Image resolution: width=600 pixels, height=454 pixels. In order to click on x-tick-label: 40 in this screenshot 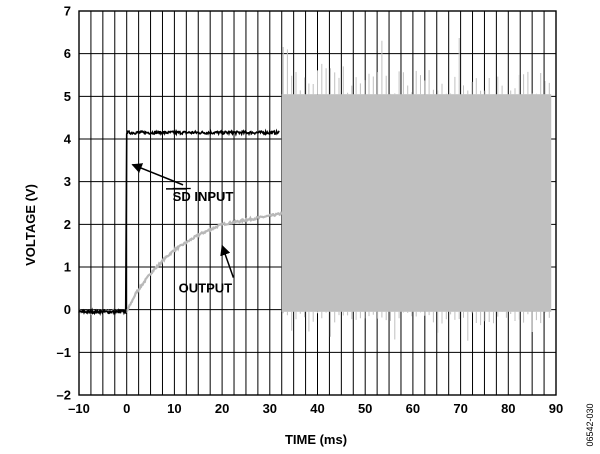, I will do `click(317, 408)`.